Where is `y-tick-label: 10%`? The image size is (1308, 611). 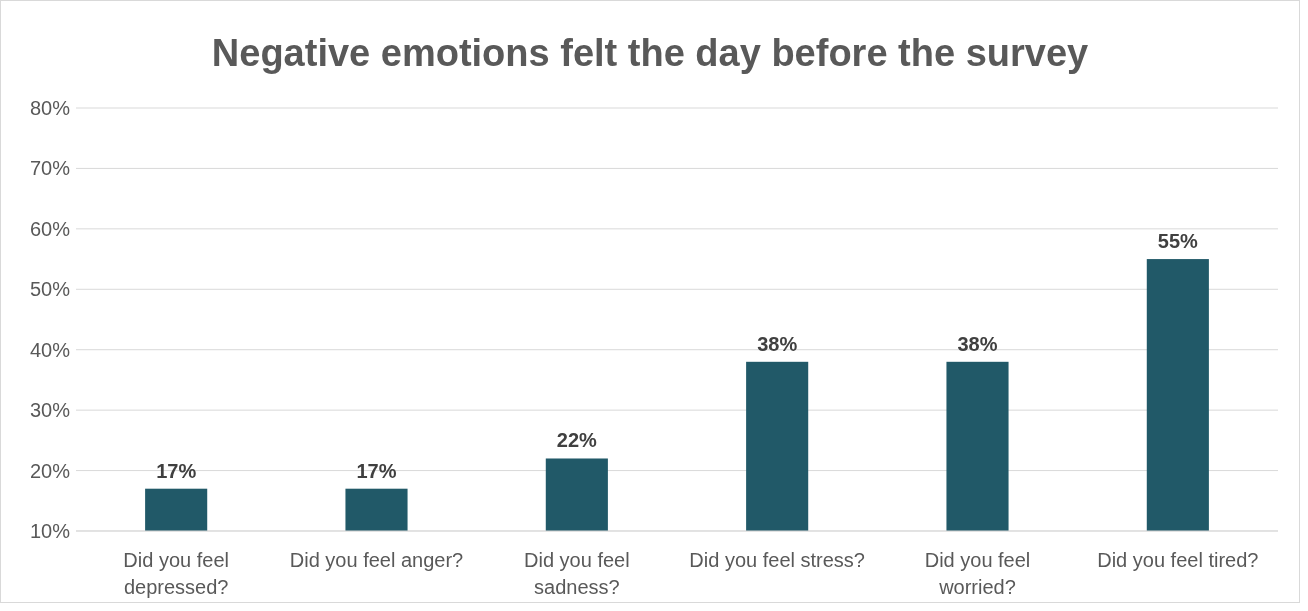
y-tick-label: 10% is located at coordinates (50, 531).